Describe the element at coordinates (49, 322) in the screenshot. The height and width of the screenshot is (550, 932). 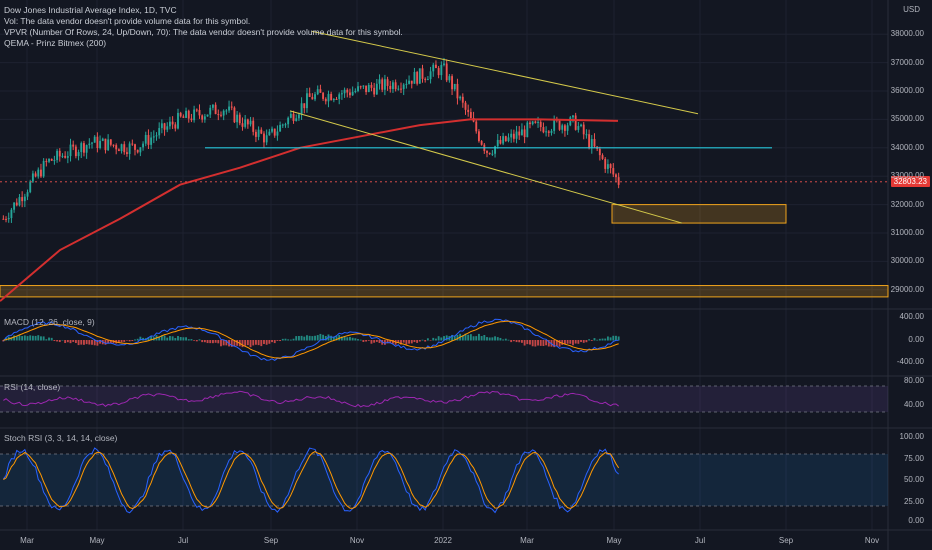
I see `macd-label: MACD (12, 26, close, 9)` at that location.